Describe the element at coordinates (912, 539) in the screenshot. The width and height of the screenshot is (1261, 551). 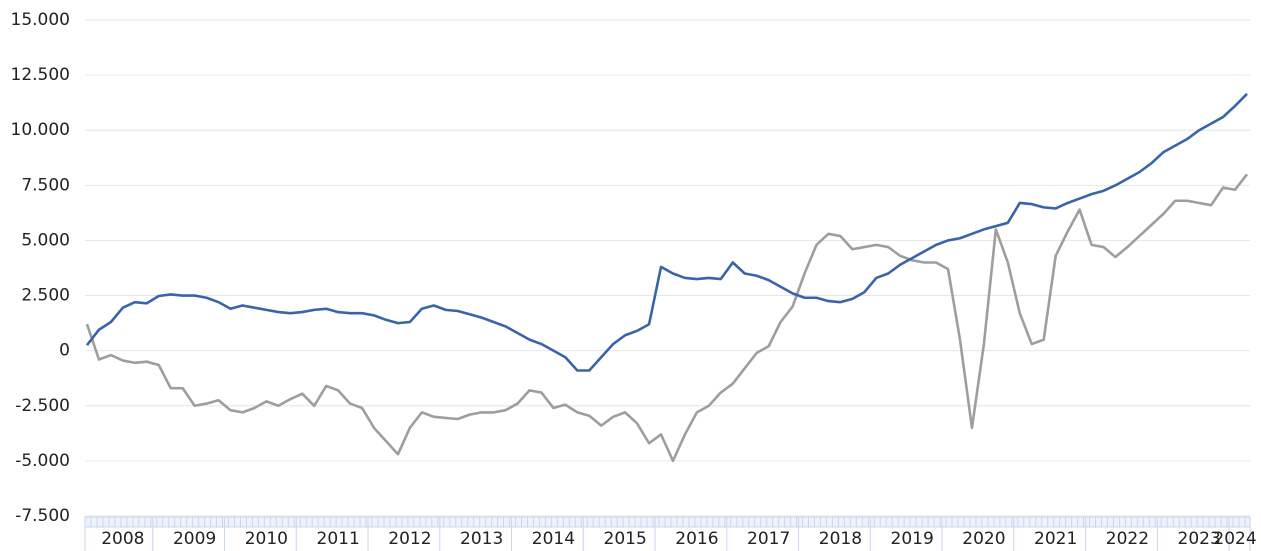
I see `x-tick-label: 2019` at that location.